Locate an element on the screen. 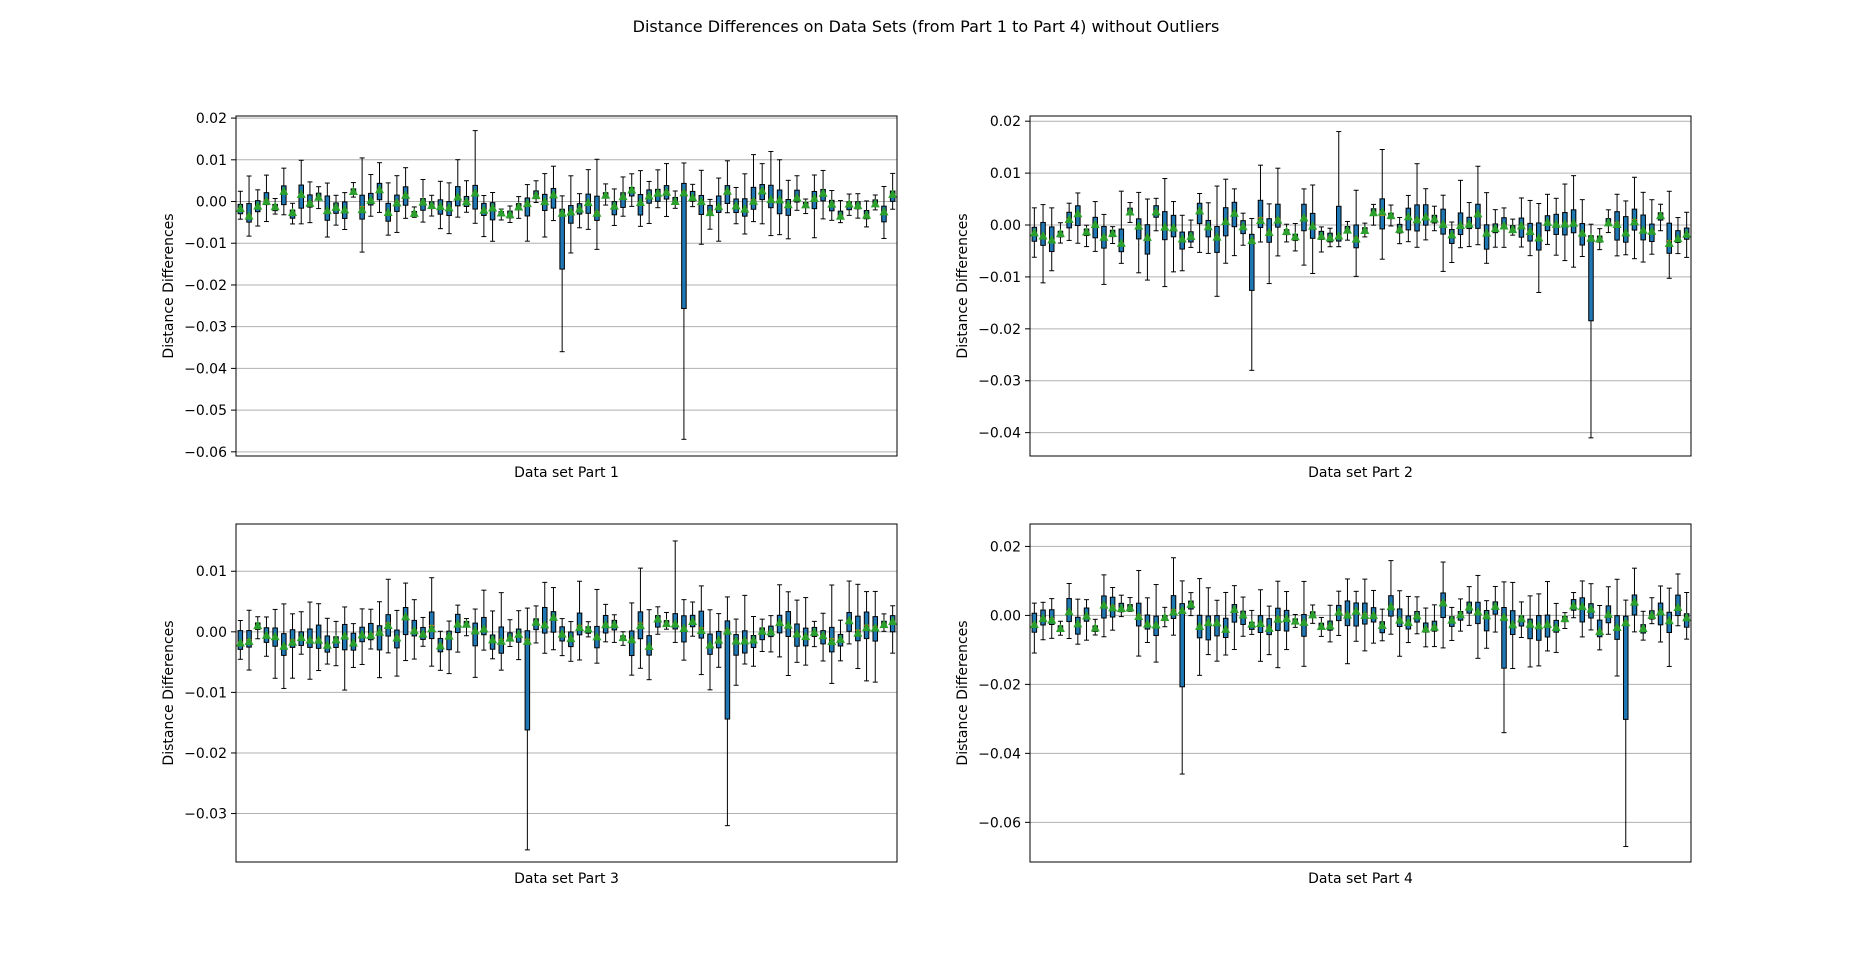 Image resolution: width=1853 pixels, height=955 pixels. y-tick-label: −0.02 is located at coordinates (205, 286).